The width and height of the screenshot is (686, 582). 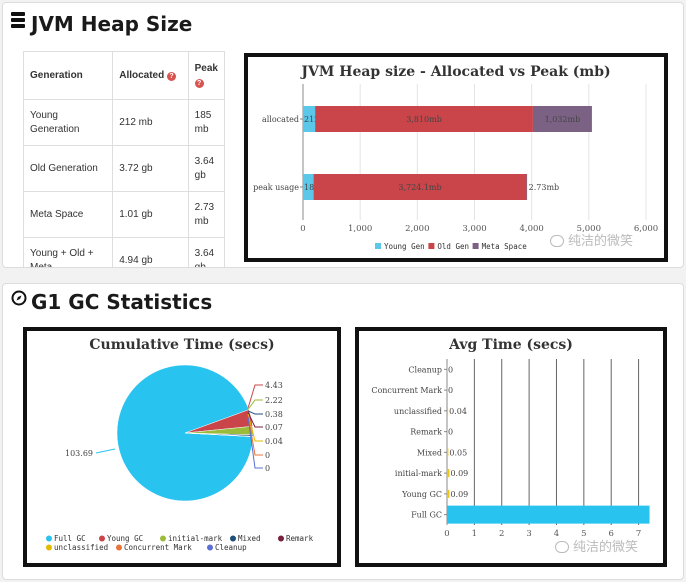 What do you see at coordinates (511, 345) in the screenshot?
I see `chart-title: Avg Time (secs)` at bounding box center [511, 345].